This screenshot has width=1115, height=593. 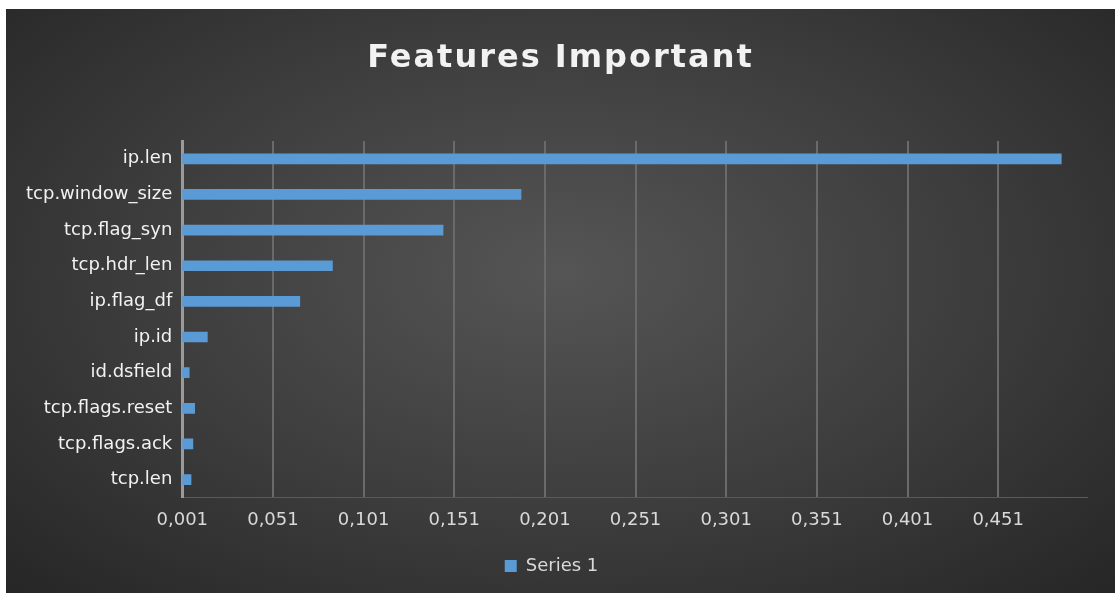 What do you see at coordinates (726, 518) in the screenshot?
I see `x-tick-label: 0,301` at bounding box center [726, 518].